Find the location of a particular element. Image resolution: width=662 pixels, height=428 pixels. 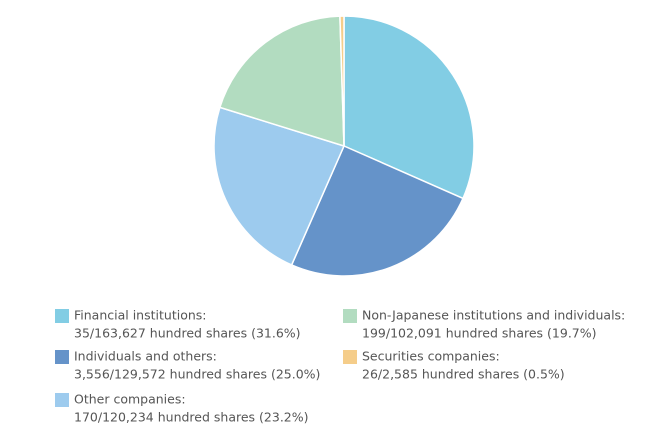

legend-value: 170/120,234 hundred shares (23.2%) is located at coordinates (191, 417).